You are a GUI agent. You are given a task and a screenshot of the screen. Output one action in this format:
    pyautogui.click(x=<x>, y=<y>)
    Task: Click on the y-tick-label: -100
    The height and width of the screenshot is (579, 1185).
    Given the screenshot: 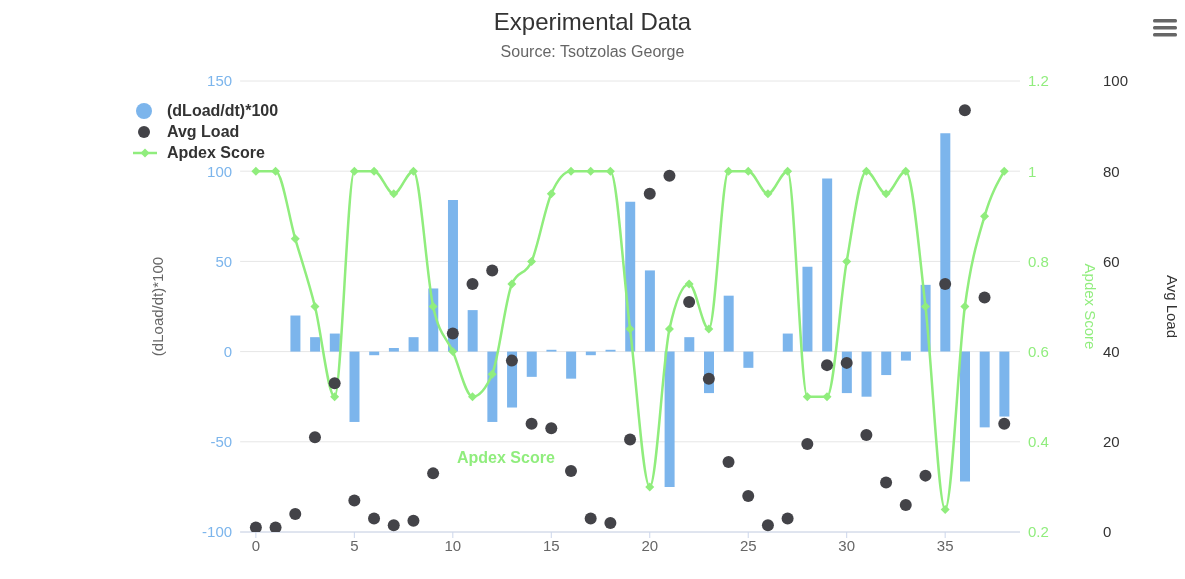 What is the action you would take?
    pyautogui.click(x=217, y=532)
    